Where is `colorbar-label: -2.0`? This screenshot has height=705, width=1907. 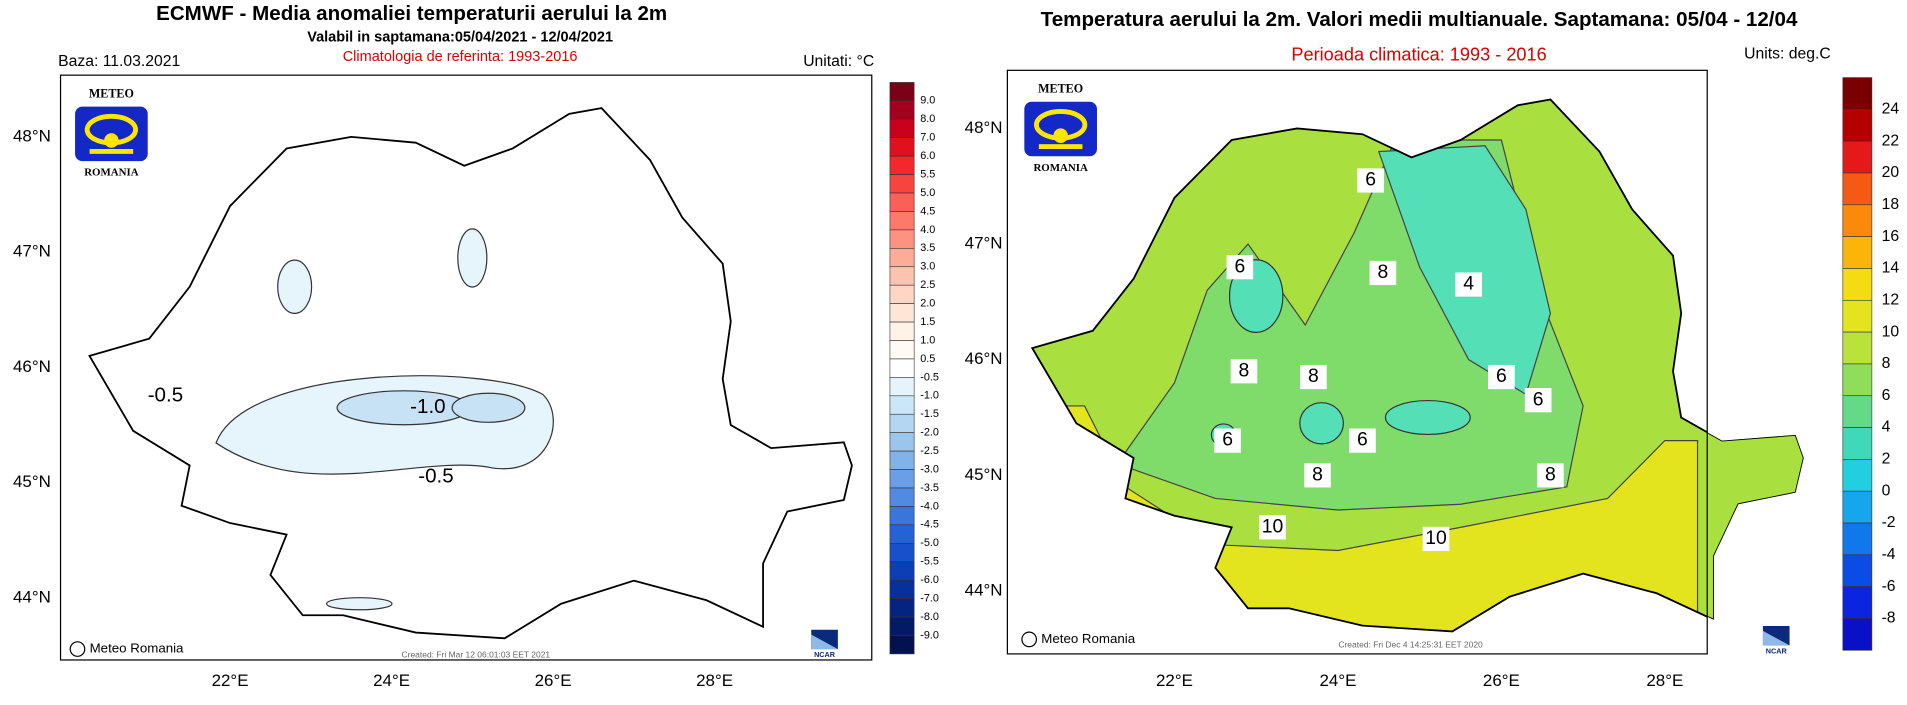
colorbar-label: -2.0 is located at coordinates (929, 433).